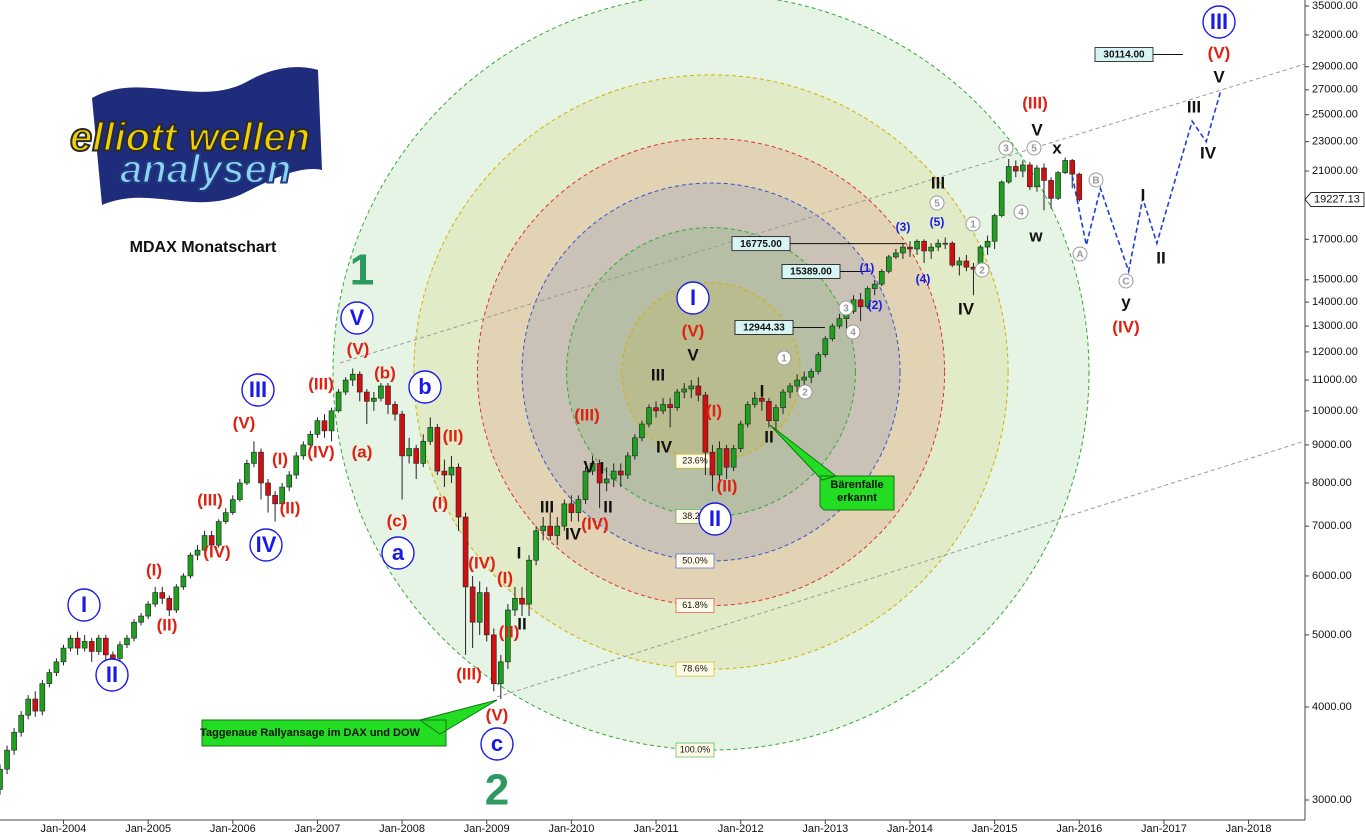  What do you see at coordinates (1332, 635) in the screenshot?
I see `y-tick-label: 5000.00` at bounding box center [1332, 635].